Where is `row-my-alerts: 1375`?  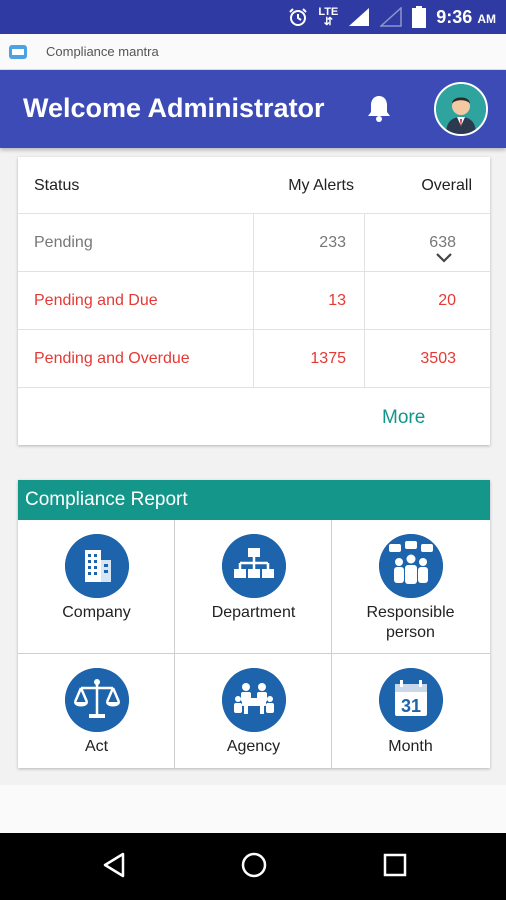 row-my-alerts: 1375 is located at coordinates (308, 359).